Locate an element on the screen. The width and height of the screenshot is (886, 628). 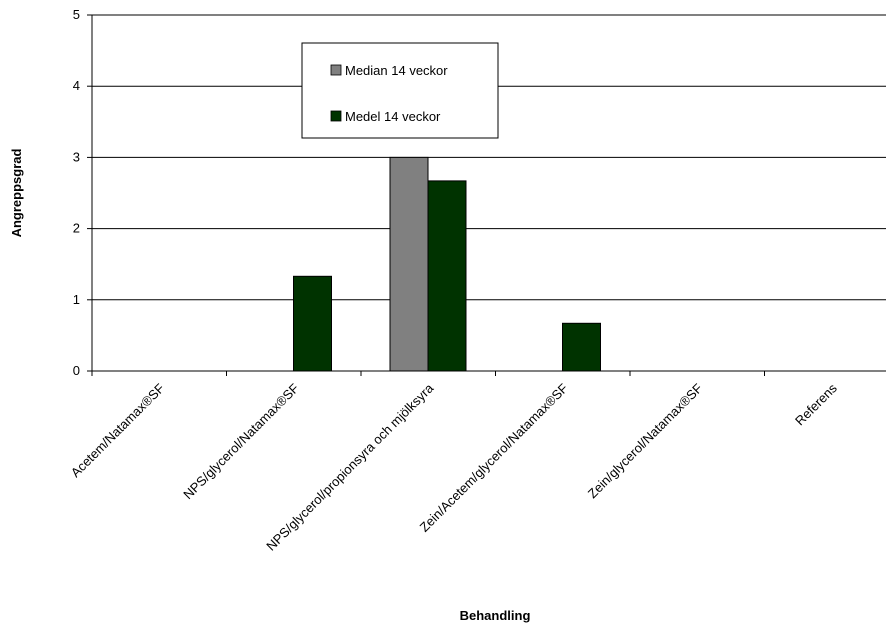
bar-median is located at coordinates (409, 264).